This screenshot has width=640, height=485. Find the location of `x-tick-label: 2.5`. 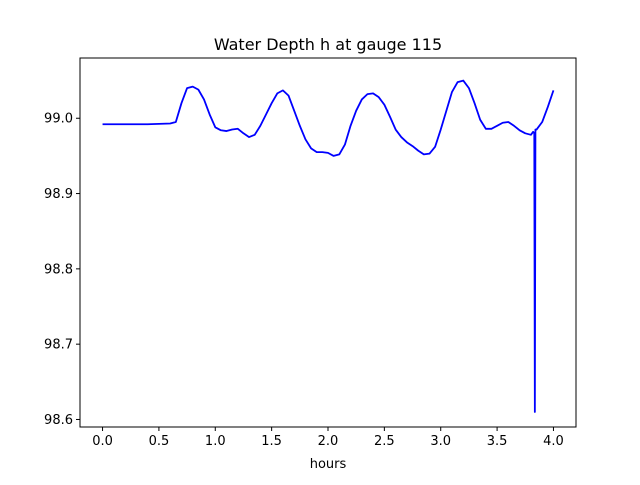

x-tick-label: 2.5 is located at coordinates (384, 441).